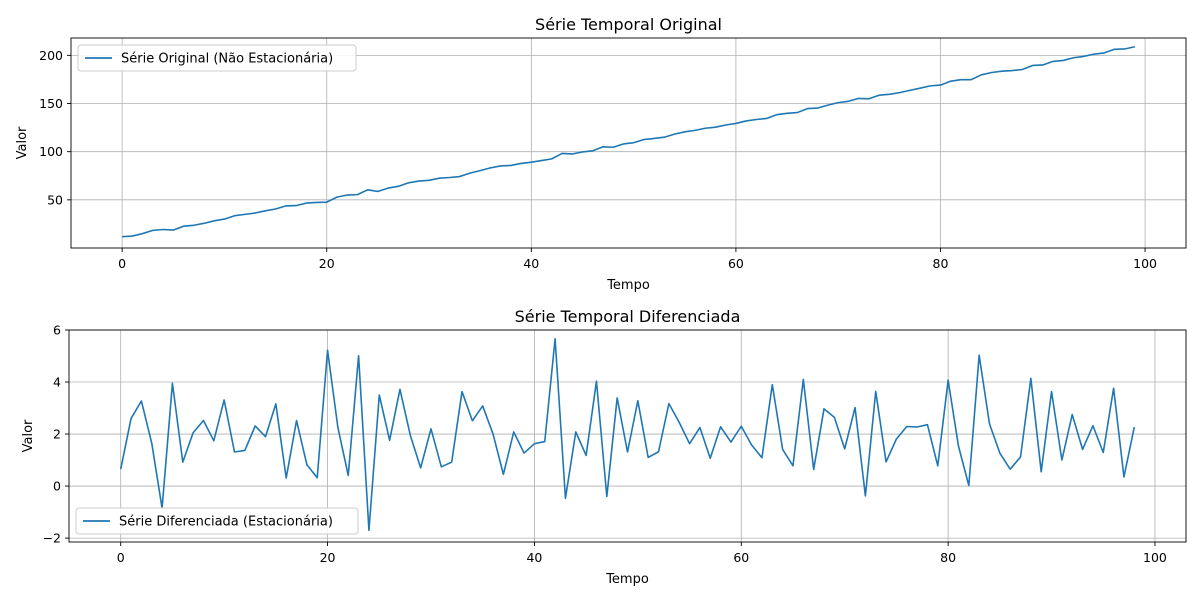 The image size is (1200, 600). Describe the element at coordinates (51, 55) in the screenshot. I see `y-tick-label: 200` at that location.